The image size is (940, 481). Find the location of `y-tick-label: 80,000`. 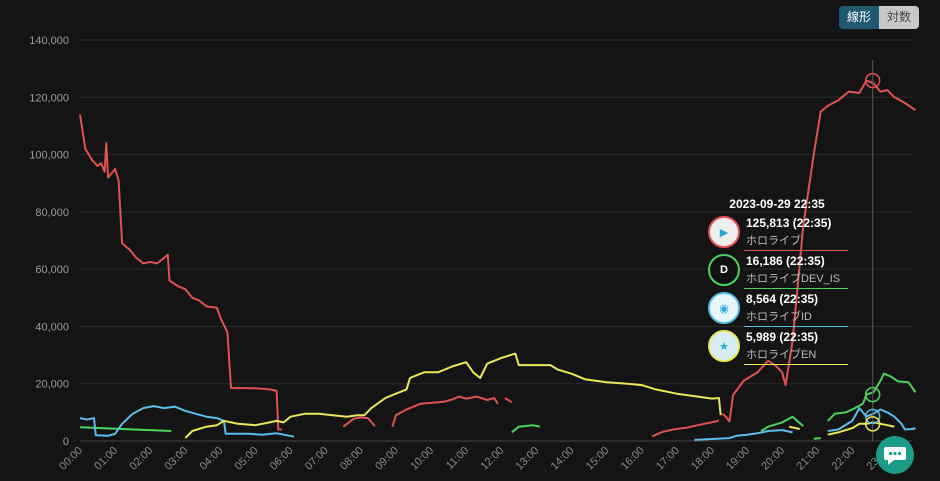

y-tick-label: 80,000 is located at coordinates (52, 213).